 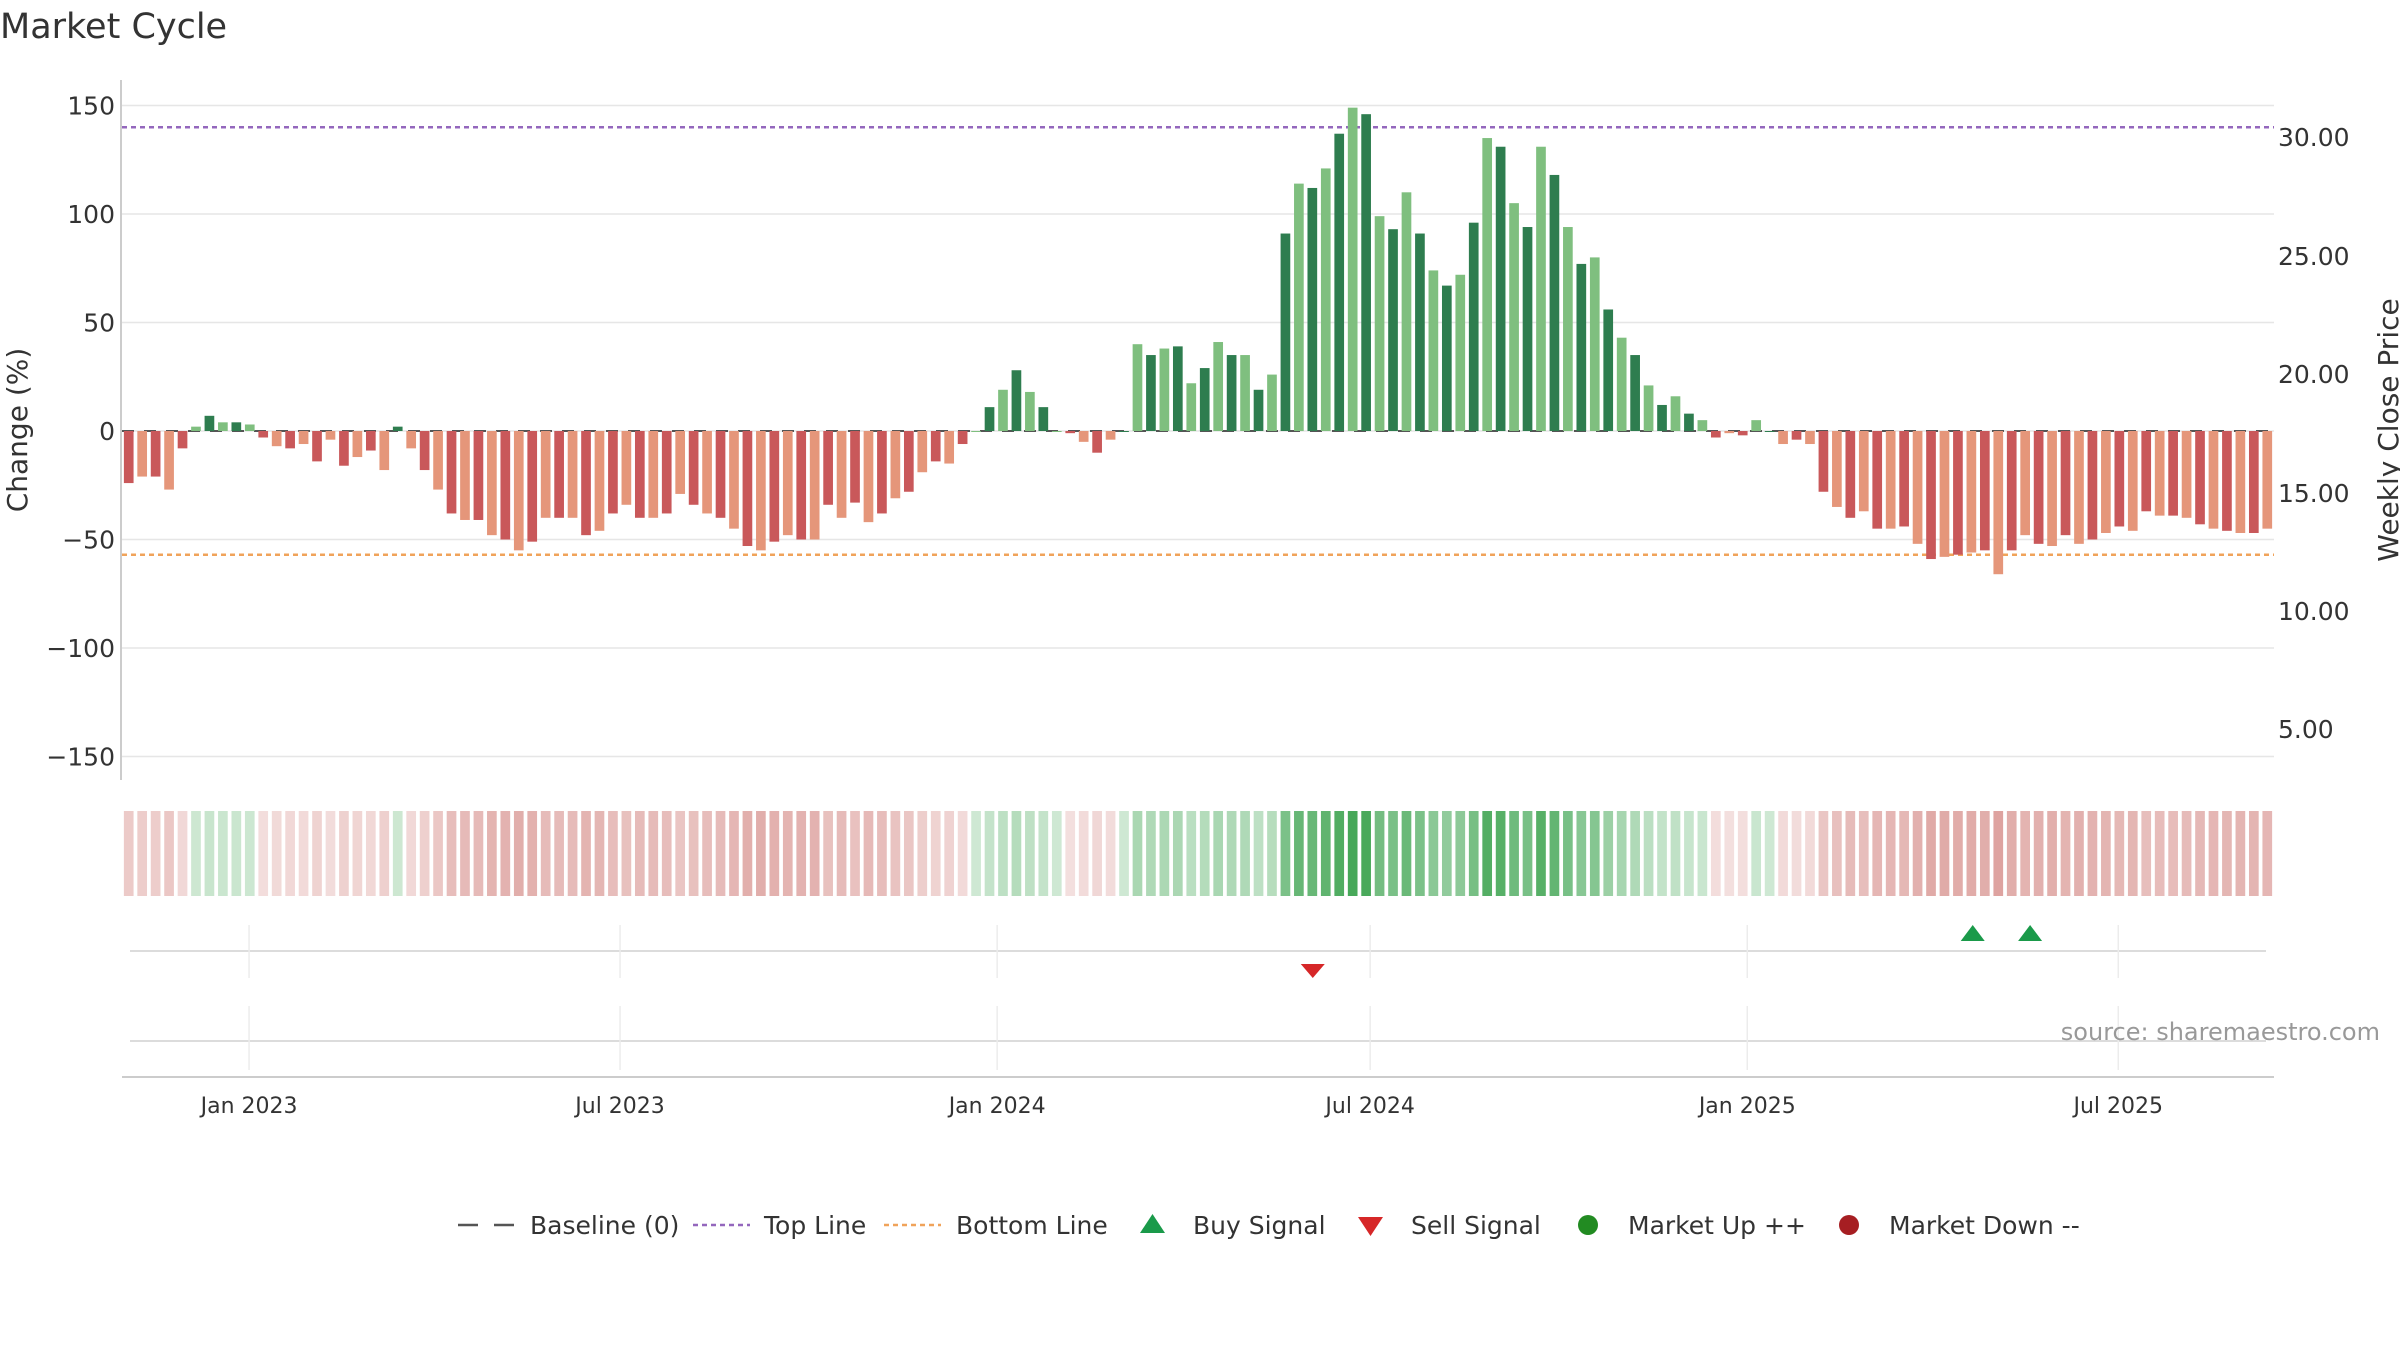 What do you see at coordinates (2314, 137) in the screenshot?
I see `y2-tick-label: 30.00` at bounding box center [2314, 137].